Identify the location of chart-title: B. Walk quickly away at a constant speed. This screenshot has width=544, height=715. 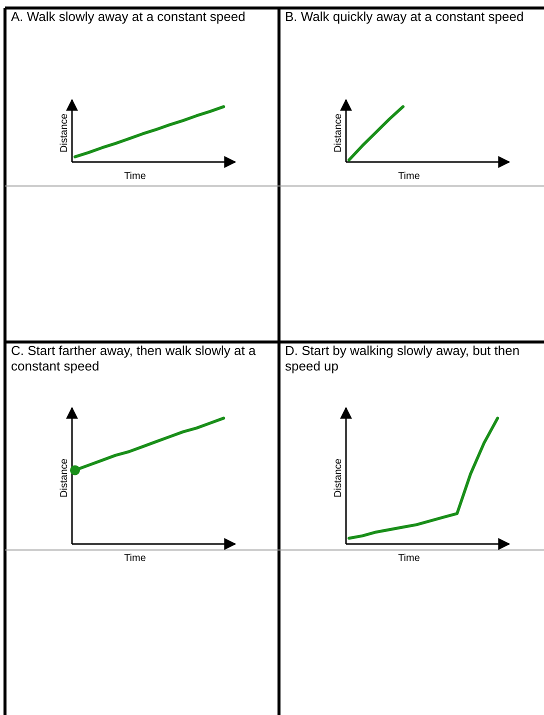
(404, 16).